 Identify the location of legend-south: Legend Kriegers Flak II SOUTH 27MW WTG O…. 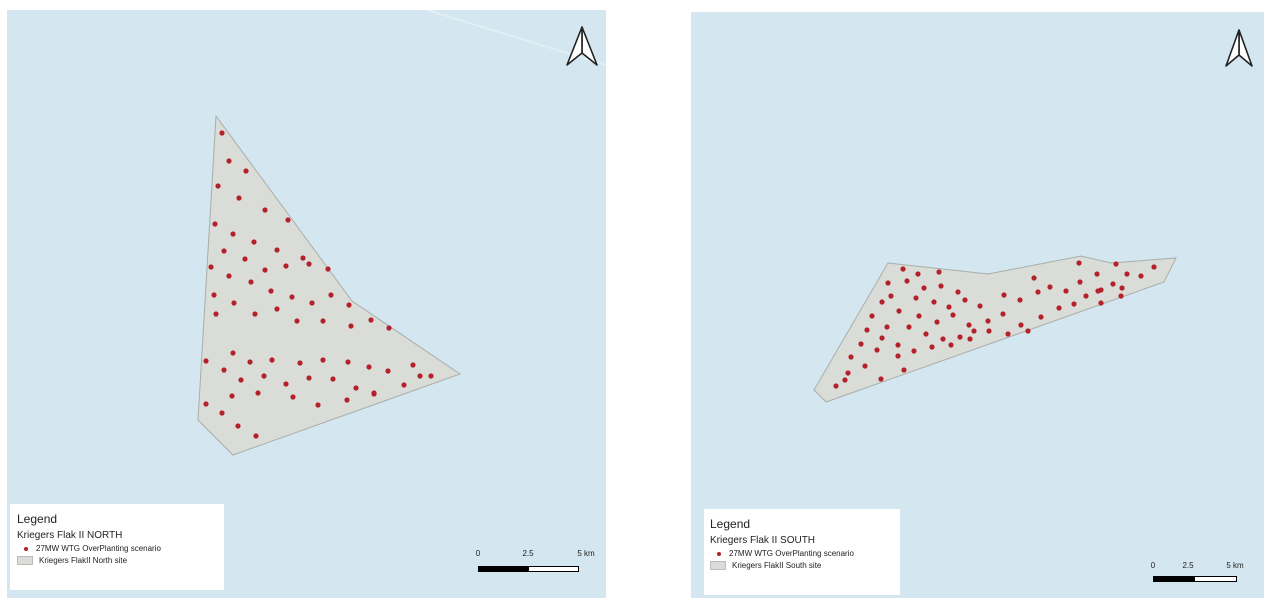
(802, 552).